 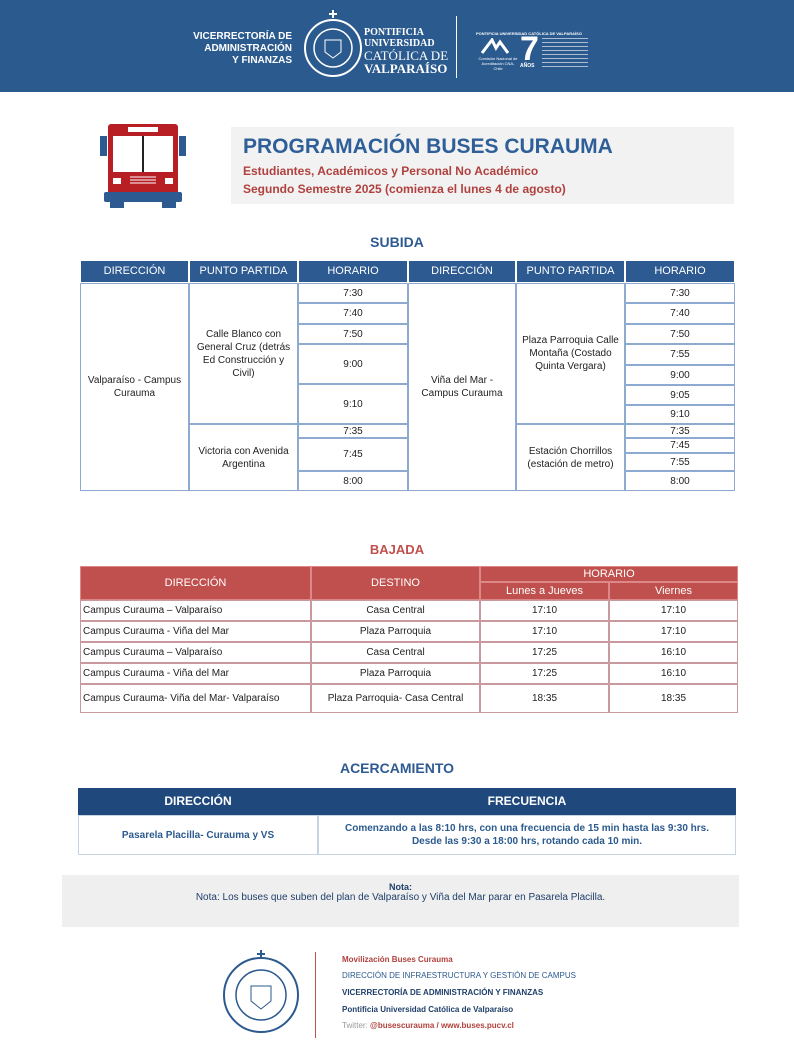 I want to click on time-cell: 9:05, so click(x=680, y=395).